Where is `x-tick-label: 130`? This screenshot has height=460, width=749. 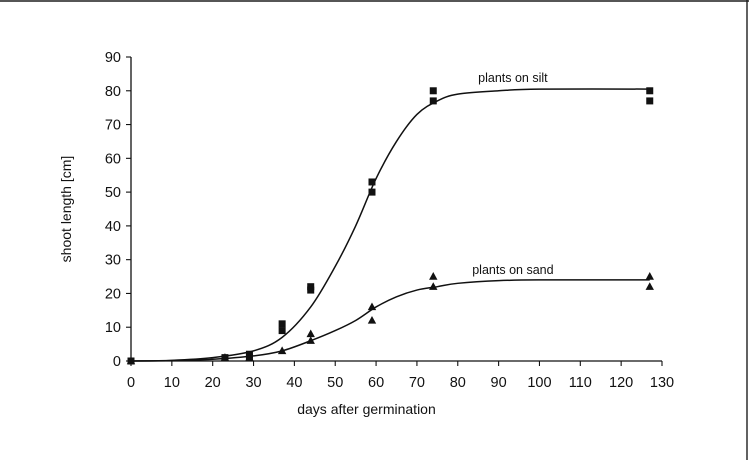
x-tick-label: 130 is located at coordinates (662, 383).